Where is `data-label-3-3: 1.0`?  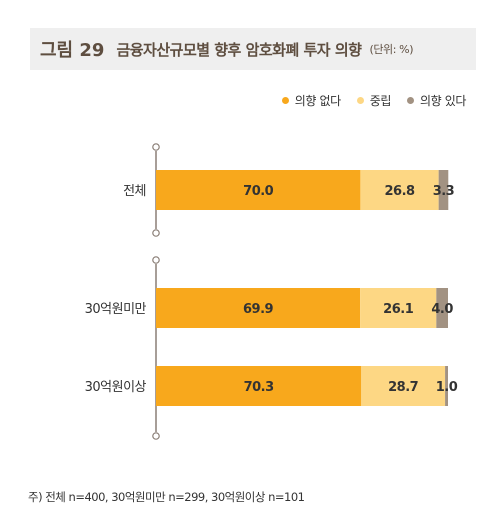 data-label-3-3: 1.0 is located at coordinates (447, 387).